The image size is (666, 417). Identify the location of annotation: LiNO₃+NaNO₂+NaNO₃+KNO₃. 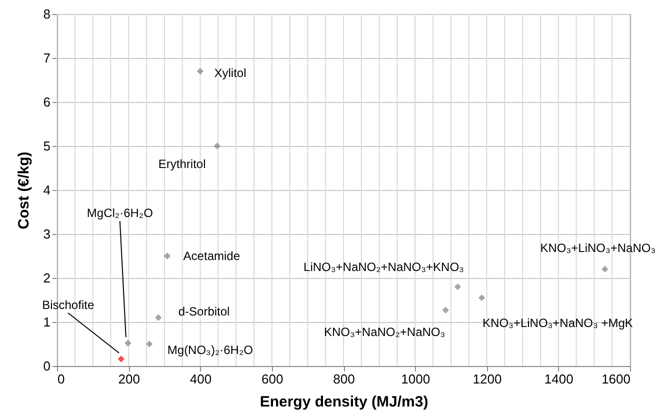
(384, 267).